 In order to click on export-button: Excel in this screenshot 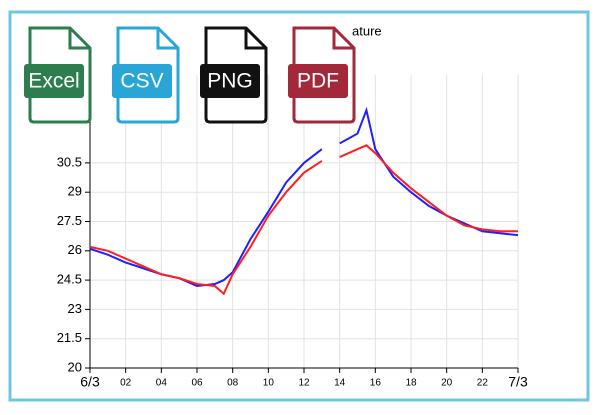, I will do `click(58, 75)`.